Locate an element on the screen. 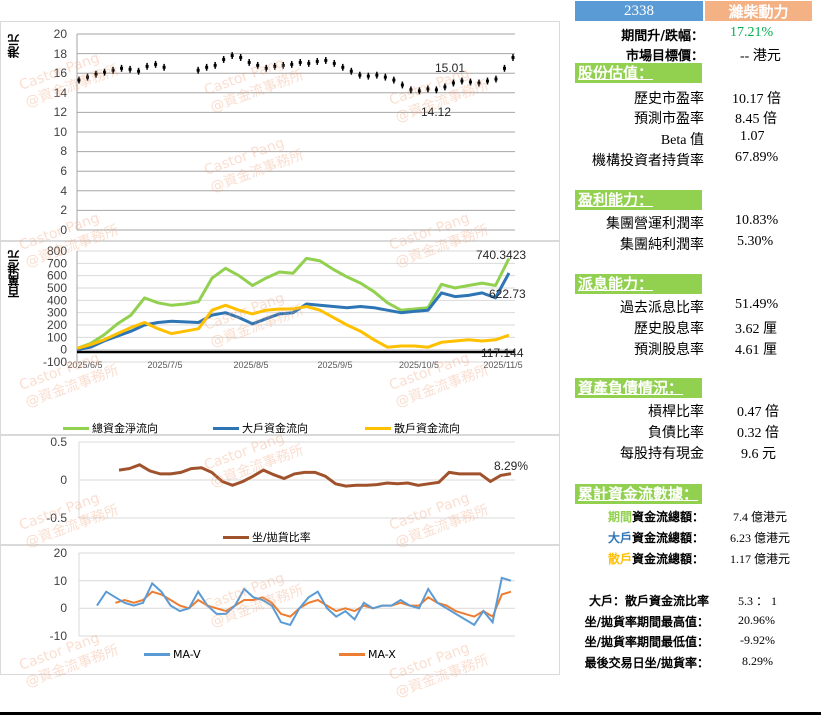  valuation-row: 預測市盈率 8.45 倍 is located at coordinates (705, 119).